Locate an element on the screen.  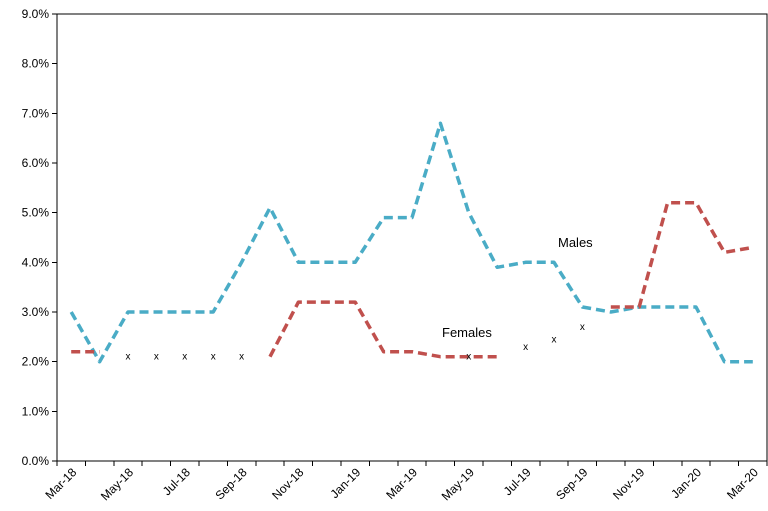
y-tick-label: 5.0% is located at coordinates (36, 213).